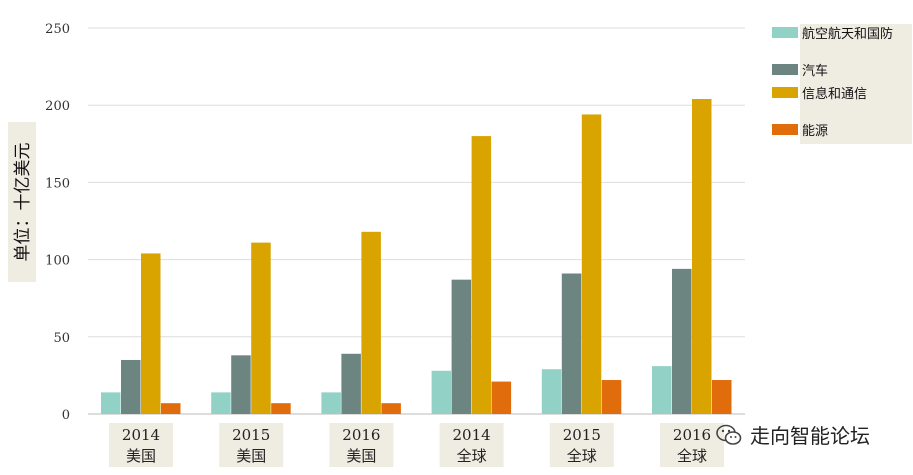  Describe the element at coordinates (61, 338) in the screenshot. I see `y-tick-label: 50` at that location.